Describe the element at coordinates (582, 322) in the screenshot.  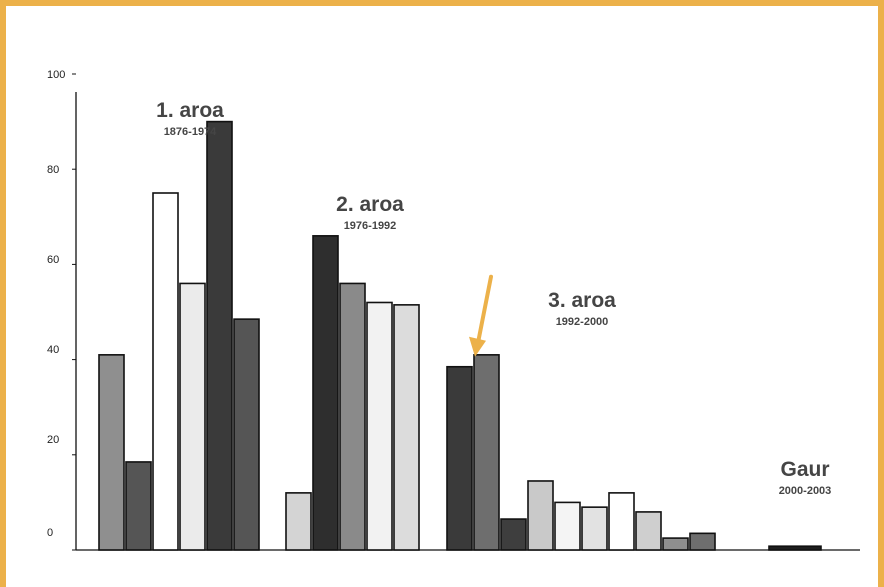
I see `group-years: 1992-2000` at that location.